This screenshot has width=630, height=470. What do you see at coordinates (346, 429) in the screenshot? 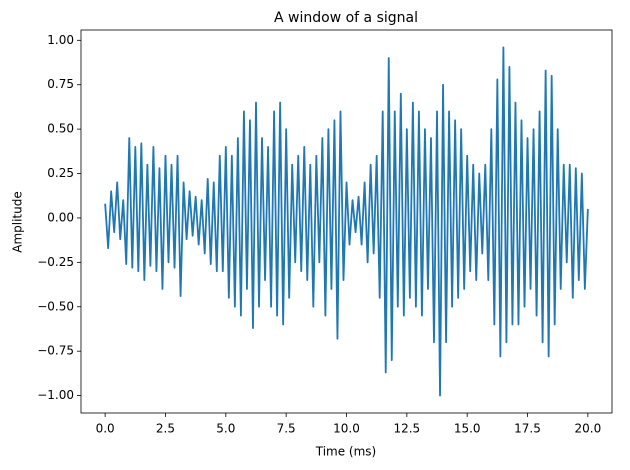
I see `x-tick-label: 10.0` at bounding box center [346, 429].